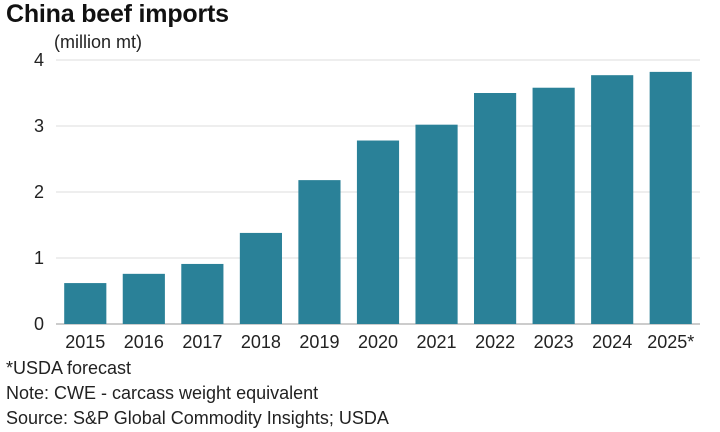 The width and height of the screenshot is (720, 432). I want to click on x-tick-label: 2022, so click(495, 342).